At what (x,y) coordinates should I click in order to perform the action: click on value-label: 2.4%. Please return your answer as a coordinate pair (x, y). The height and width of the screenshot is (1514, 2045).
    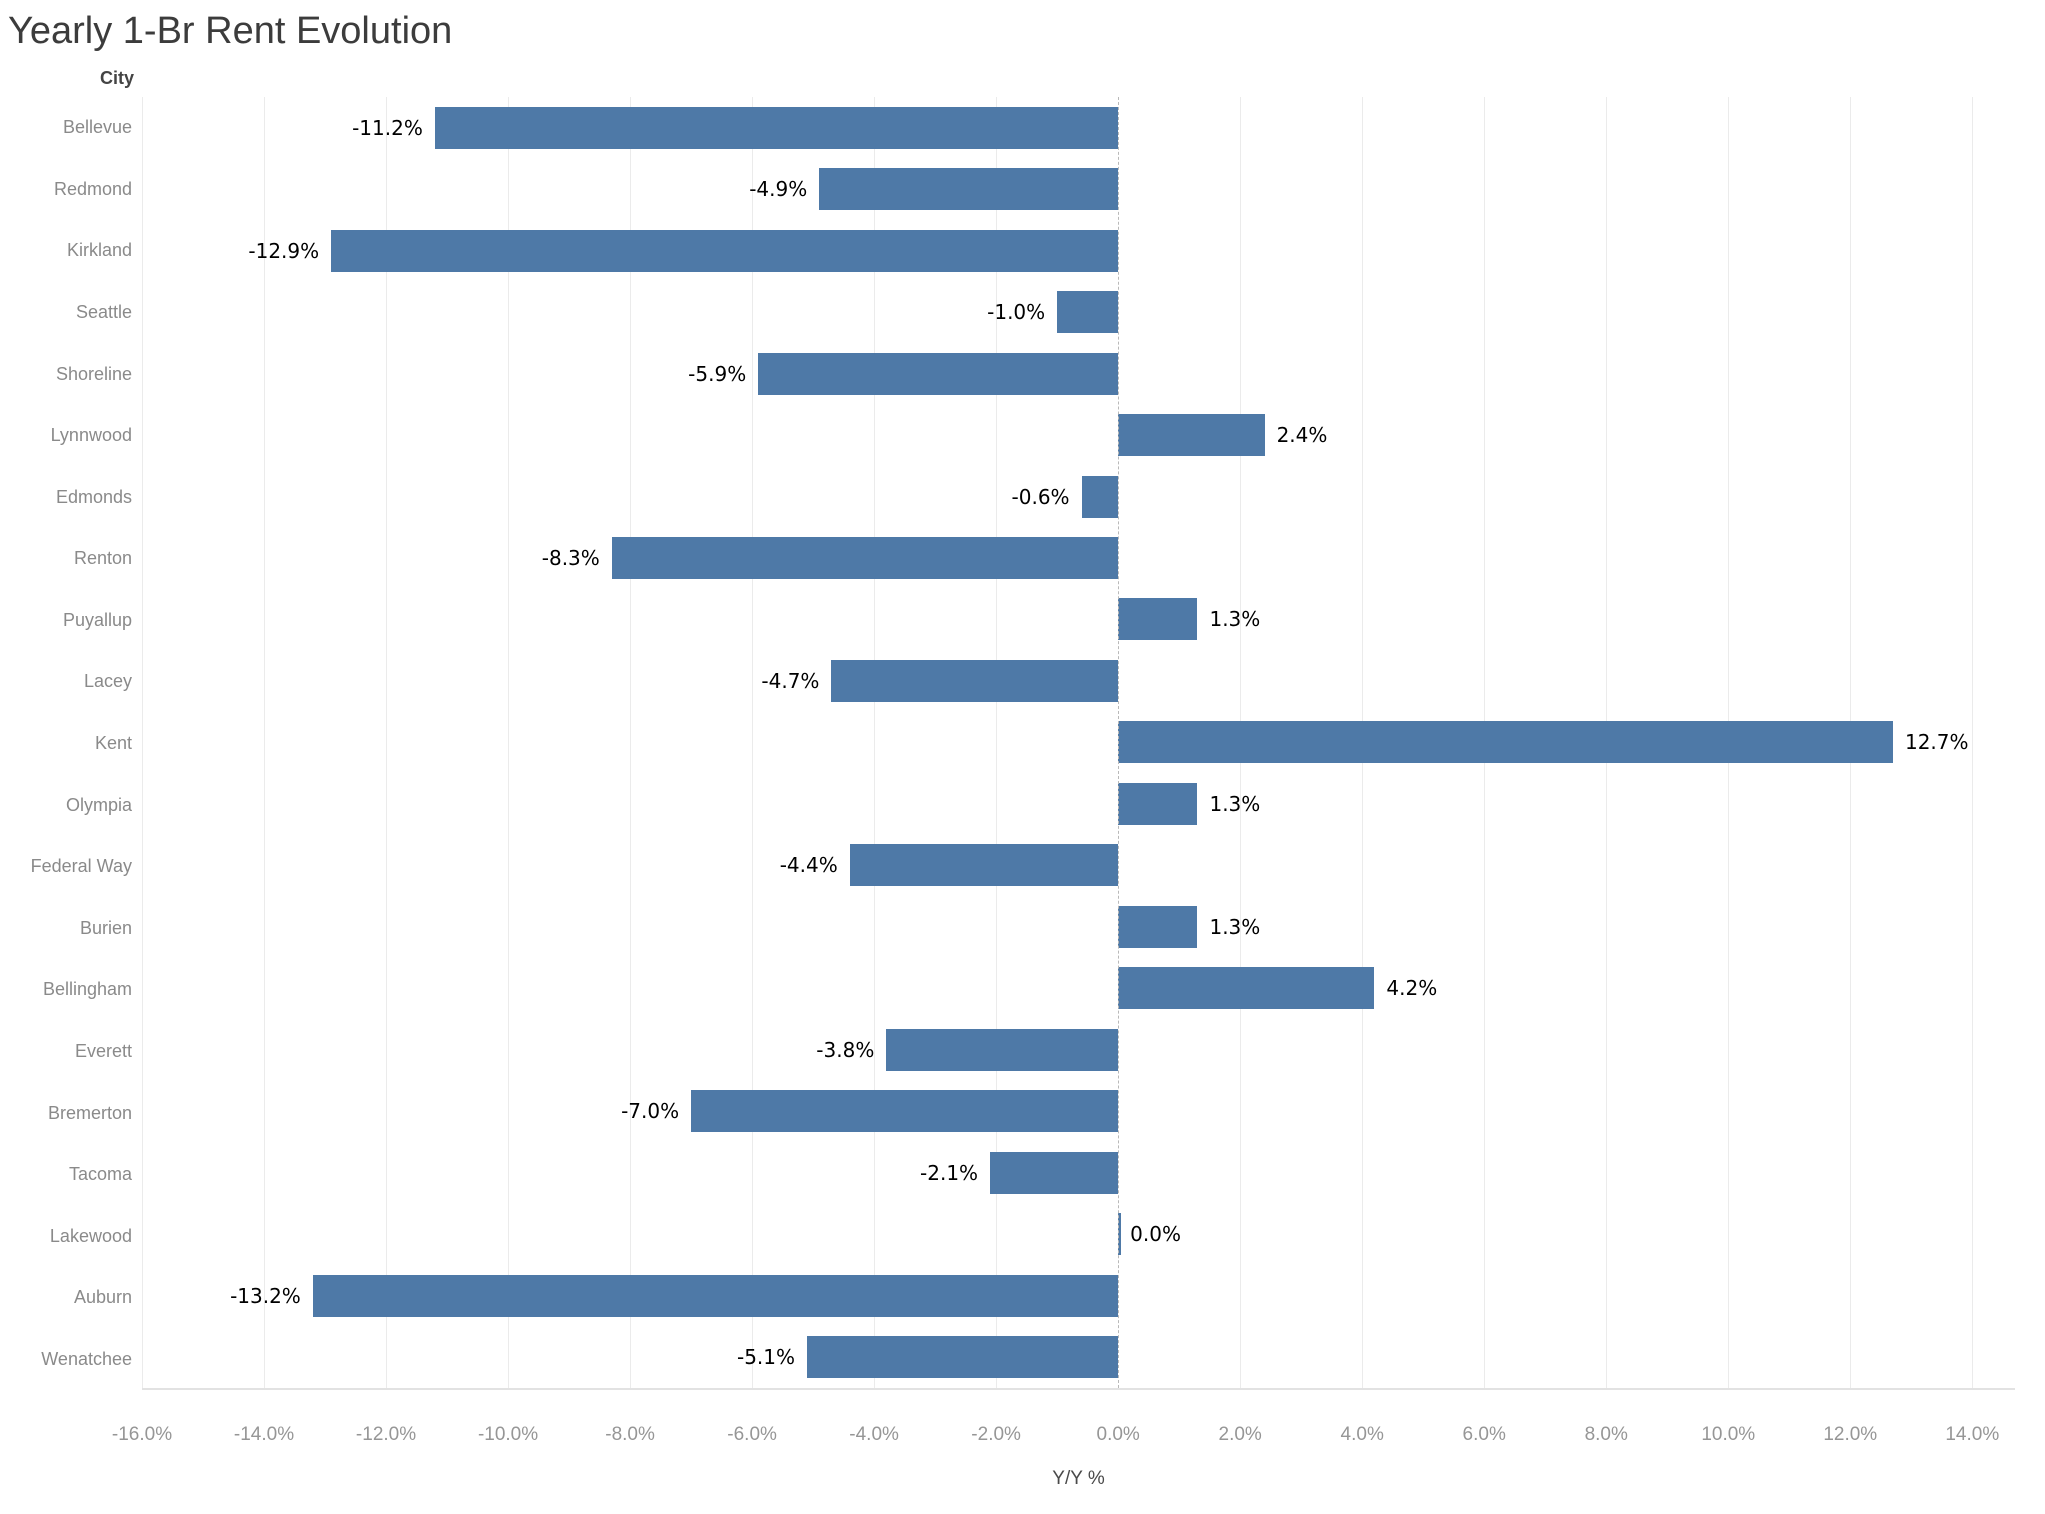
    Looking at the image, I should click on (1302, 435).